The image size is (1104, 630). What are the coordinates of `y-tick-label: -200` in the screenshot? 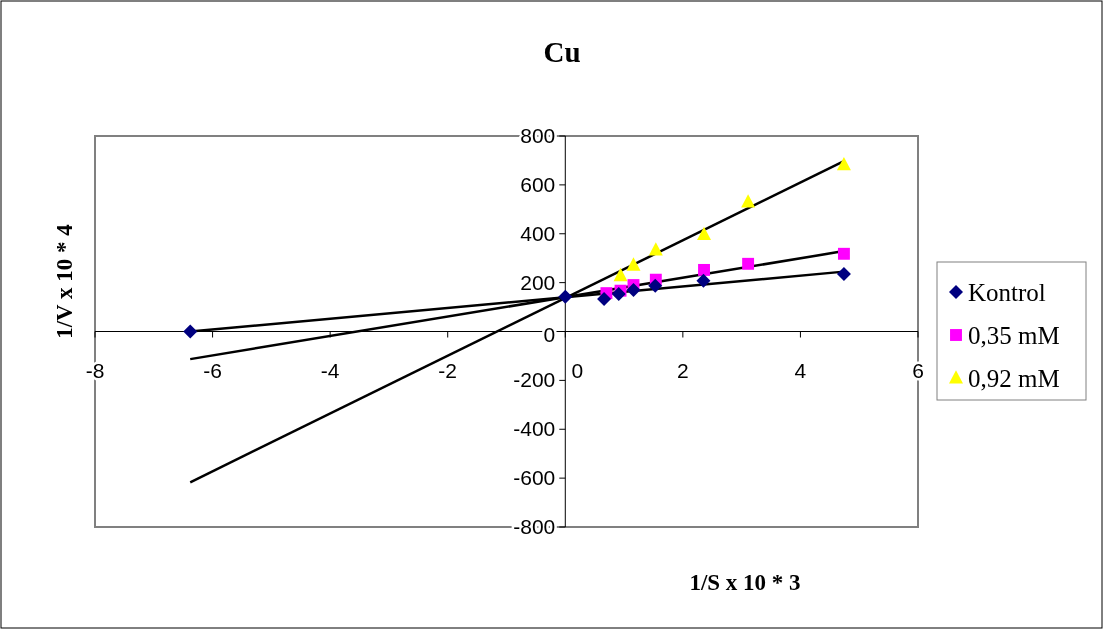 It's located at (534, 380).